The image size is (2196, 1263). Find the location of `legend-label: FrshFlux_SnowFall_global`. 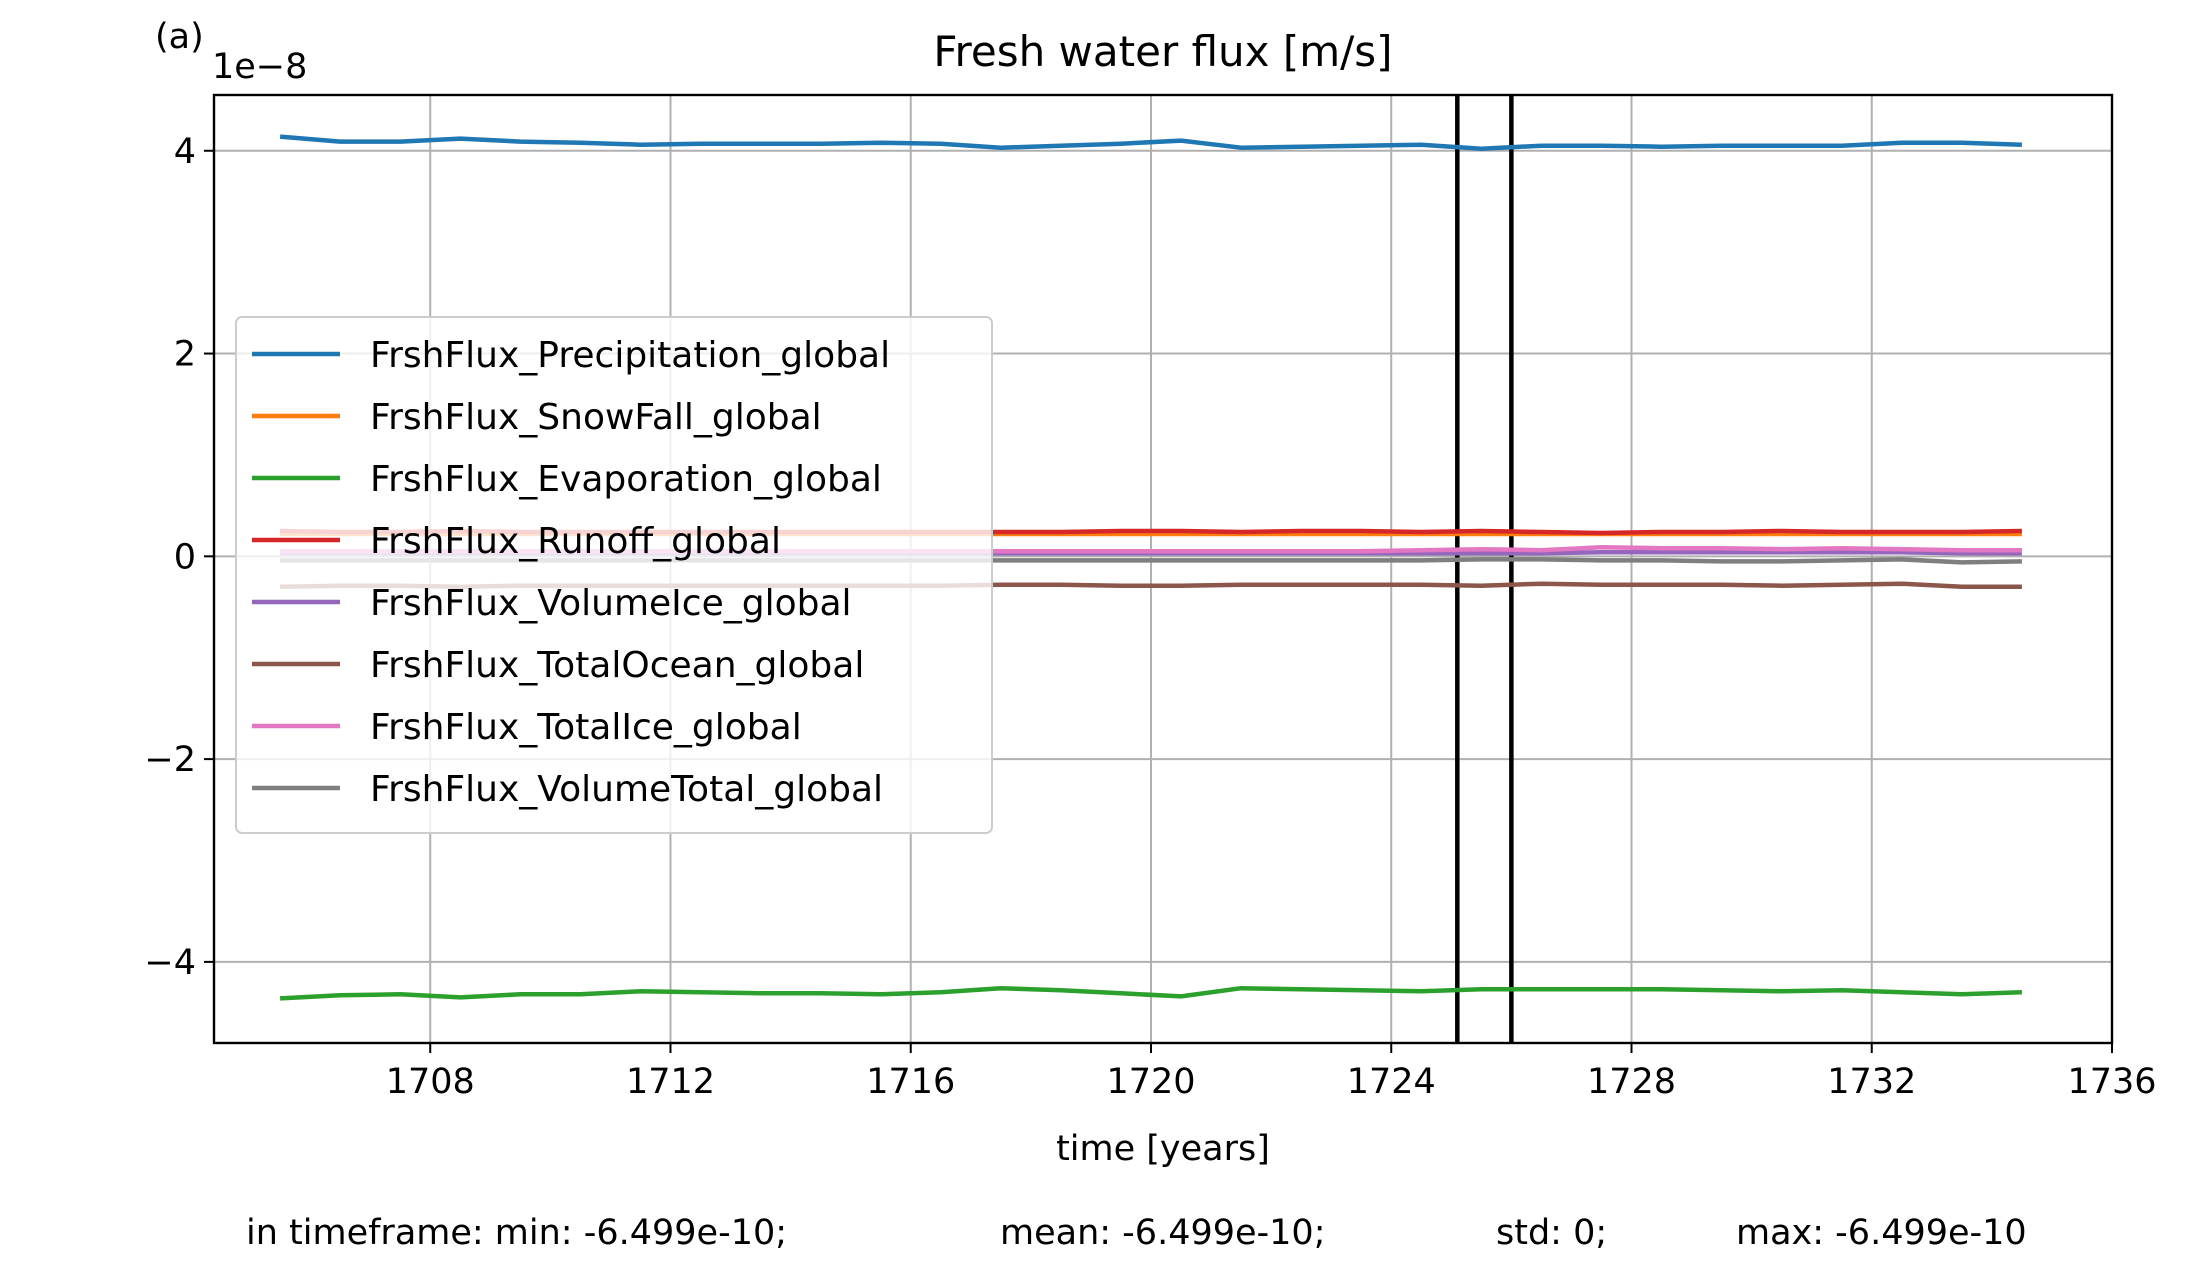

legend-label: FrshFlux_SnowFall_global is located at coordinates (596, 417).